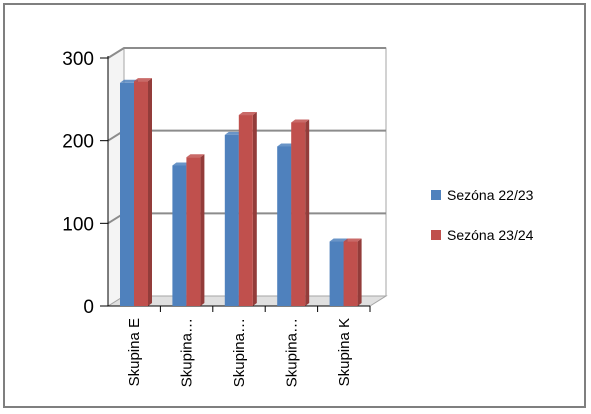  Describe the element at coordinates (85, 183) in the screenshot. I see `y-axis-ticks: 300 200 100 0` at that location.